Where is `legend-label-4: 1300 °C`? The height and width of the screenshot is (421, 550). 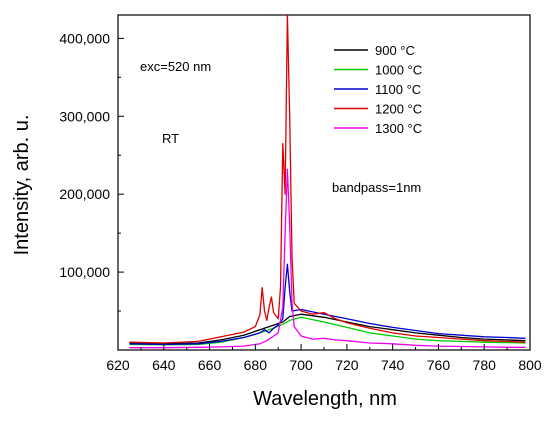
legend-label-4: 1300 °C is located at coordinates (398, 128).